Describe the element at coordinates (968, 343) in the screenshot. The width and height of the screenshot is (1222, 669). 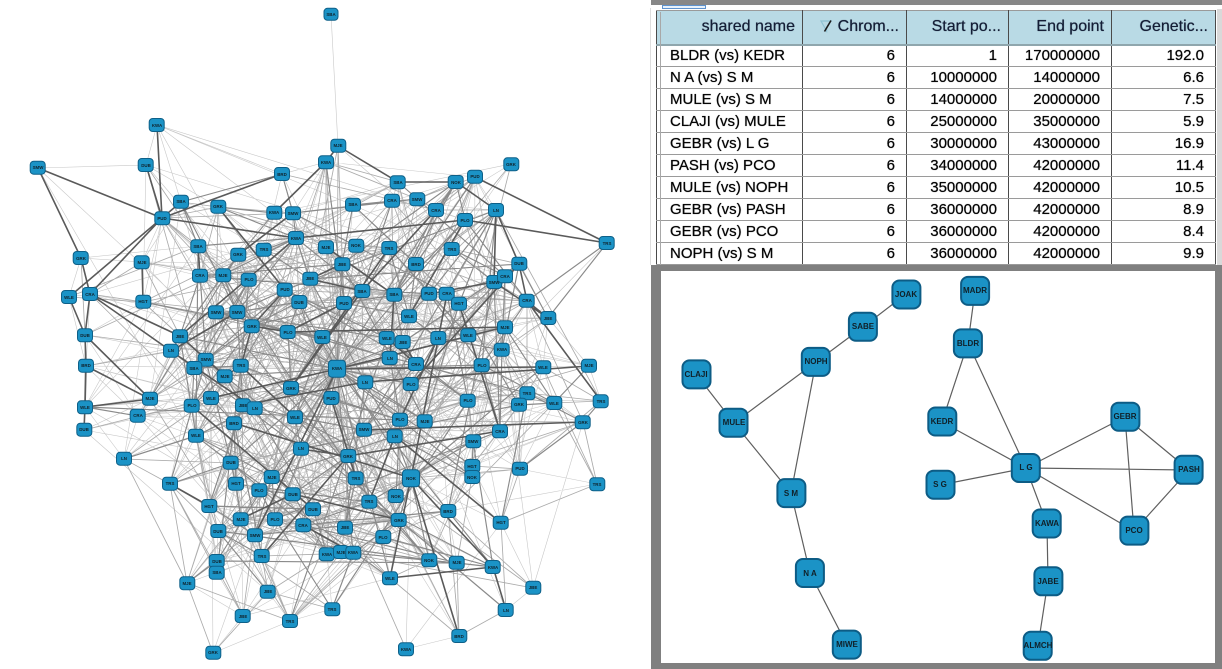
I see `svg-text: BLDR` at that location.